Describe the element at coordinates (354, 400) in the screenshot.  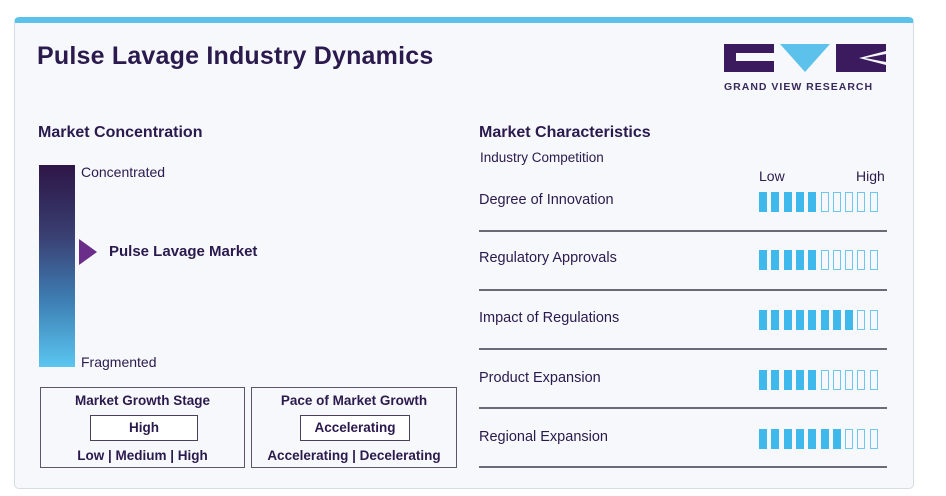
I see `growth-pace-title: Pace of Market Growth` at that location.